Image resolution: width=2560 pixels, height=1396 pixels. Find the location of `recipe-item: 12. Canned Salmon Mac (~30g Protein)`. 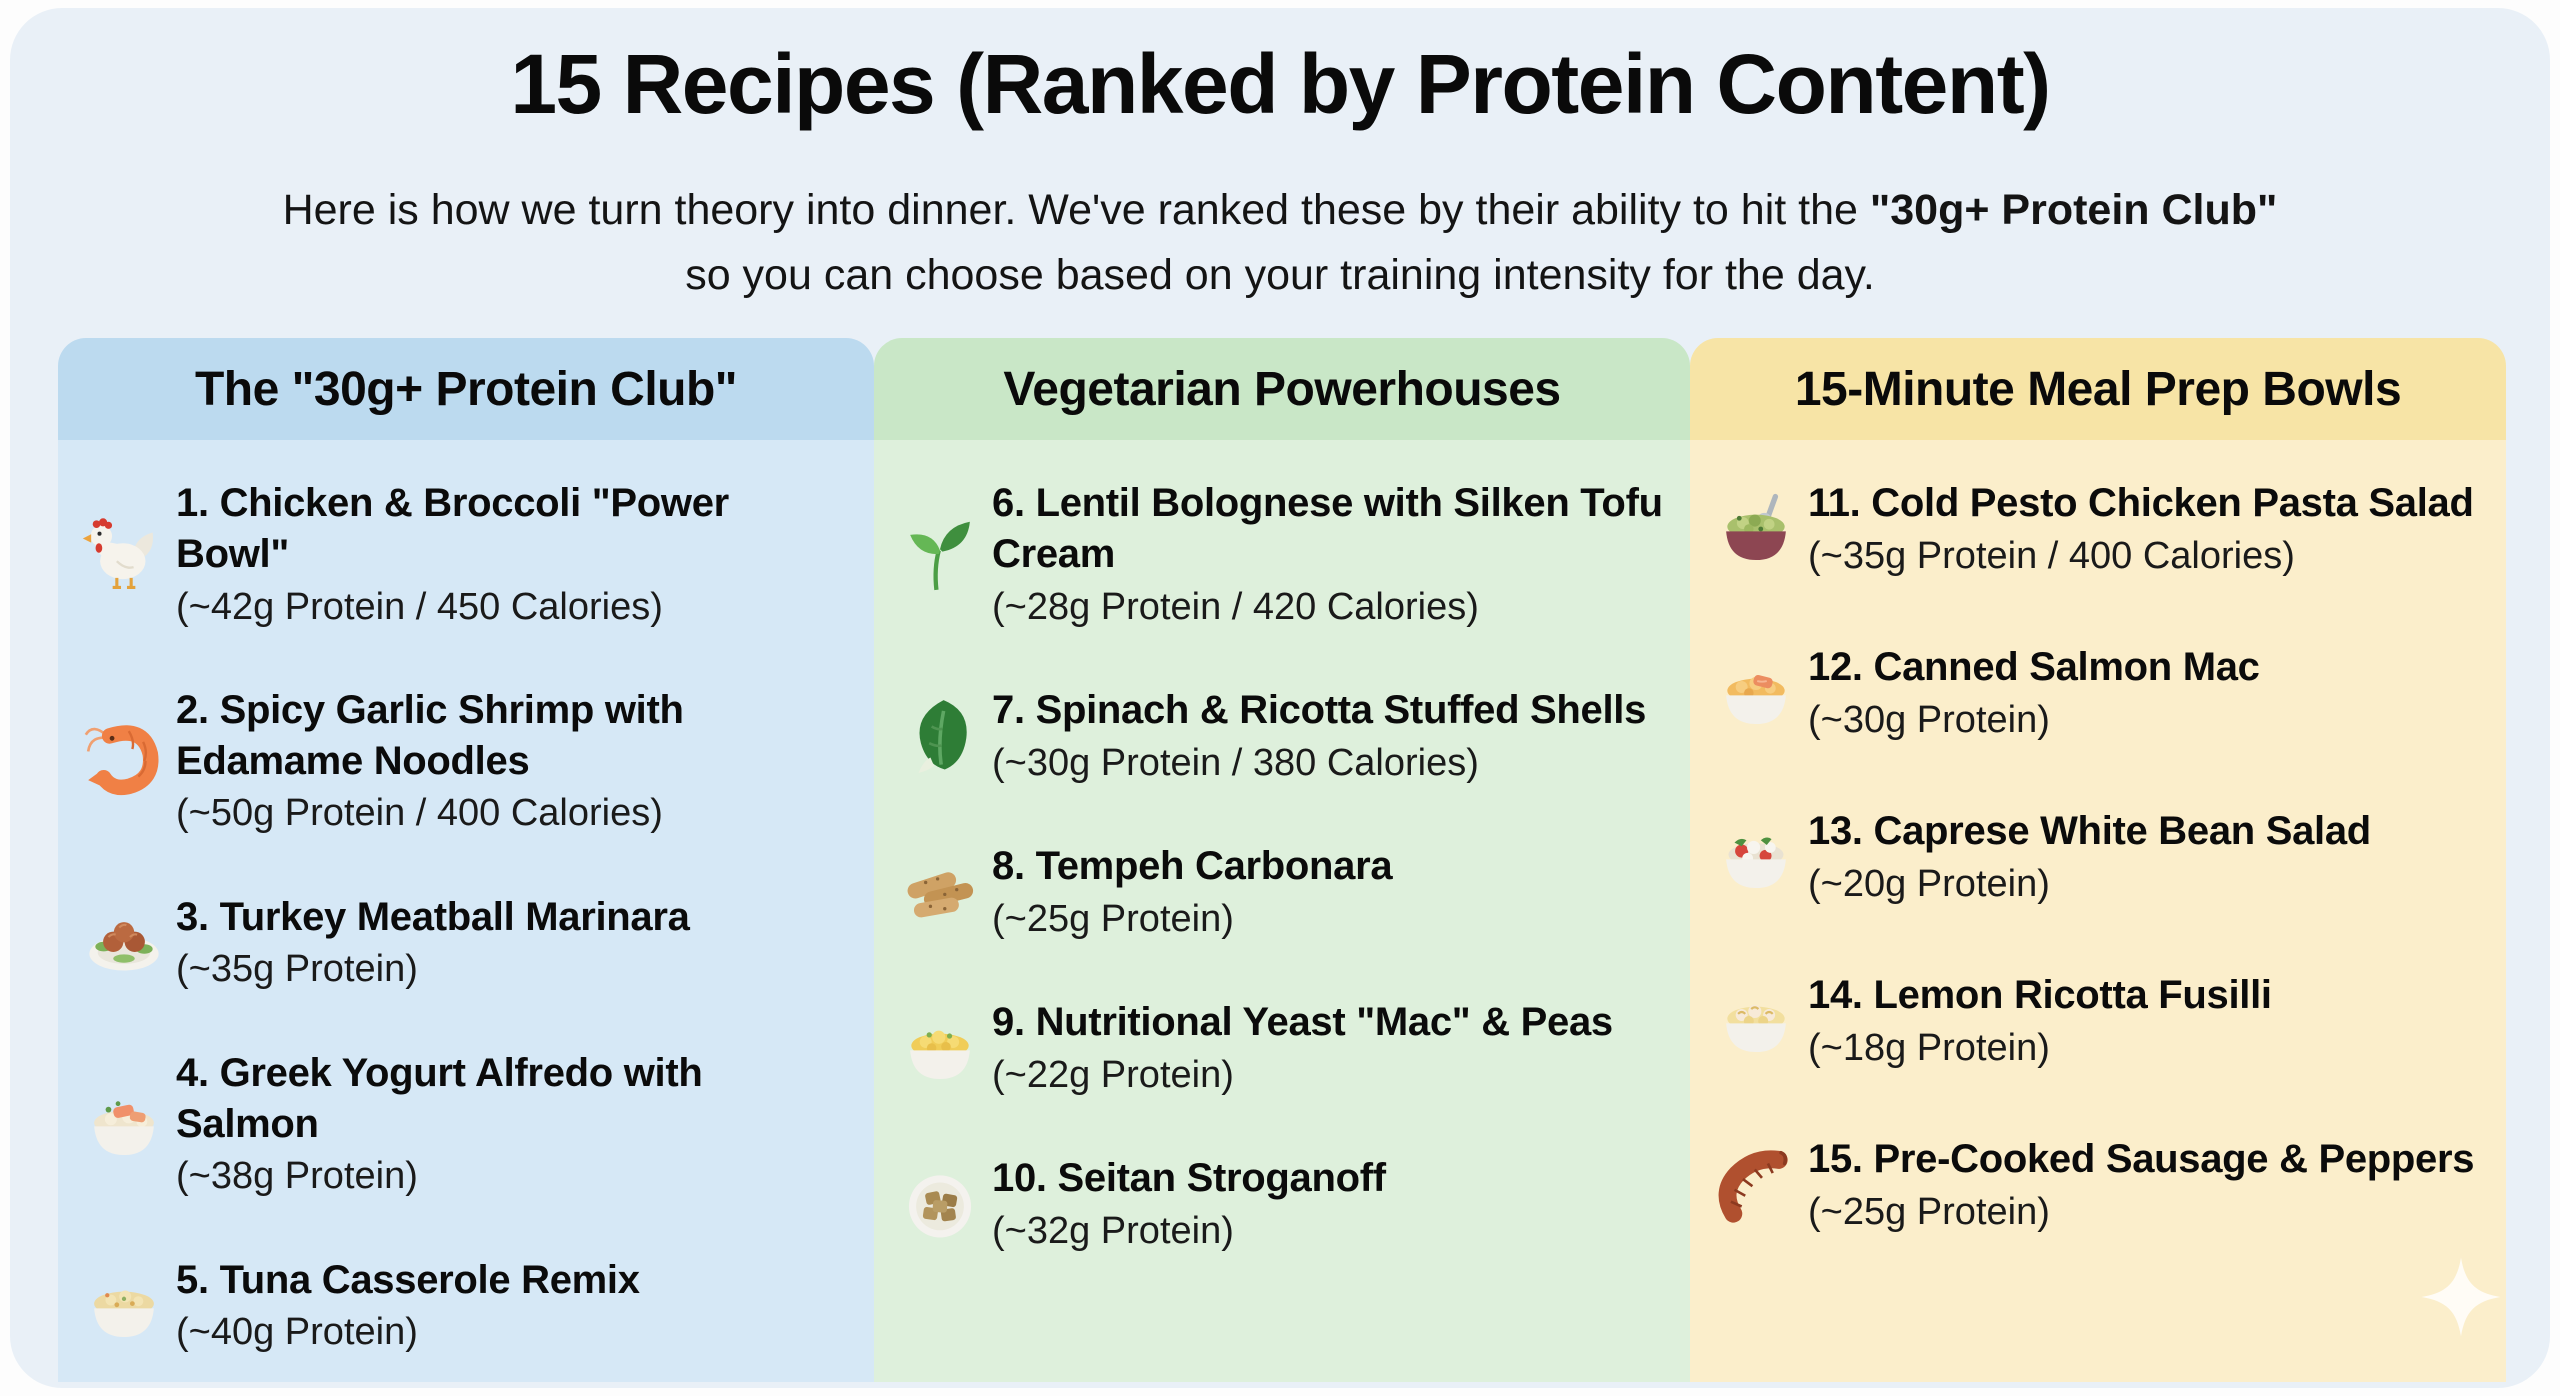

recipe-item: 12. Canned Salmon Mac (~30g Protein) is located at coordinates (2093, 693).